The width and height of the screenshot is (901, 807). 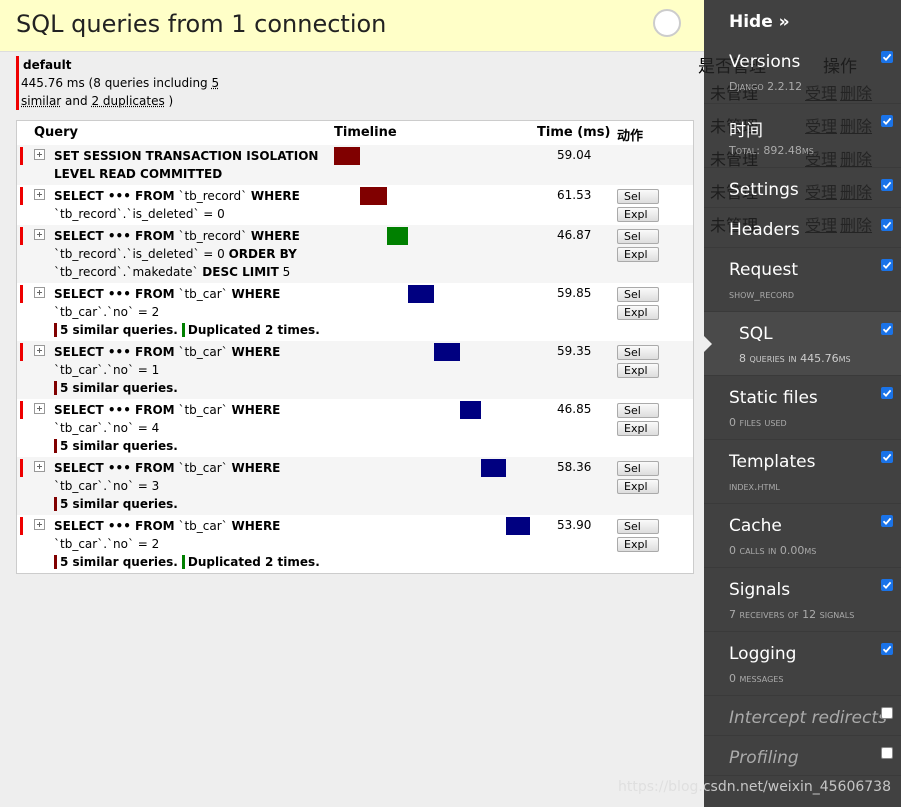 I want to click on panel-item: 时间 Total: 892.48ms, so click(x=802, y=136).